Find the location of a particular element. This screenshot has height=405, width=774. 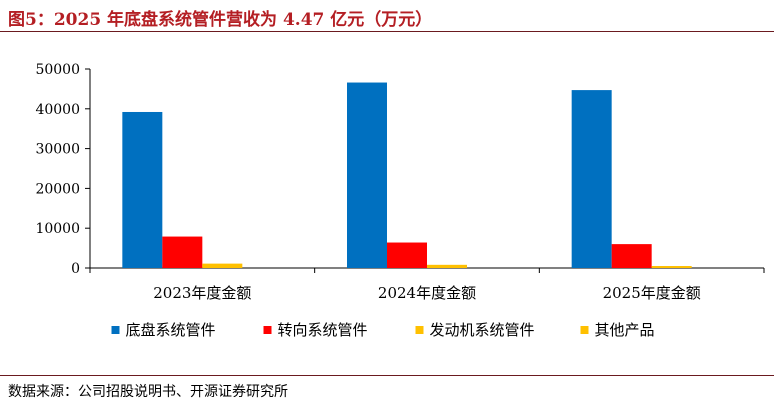

chart-legend: 底盘系统管件 转向系统管件 发动机系统管件 其他产品 is located at coordinates (383, 330).